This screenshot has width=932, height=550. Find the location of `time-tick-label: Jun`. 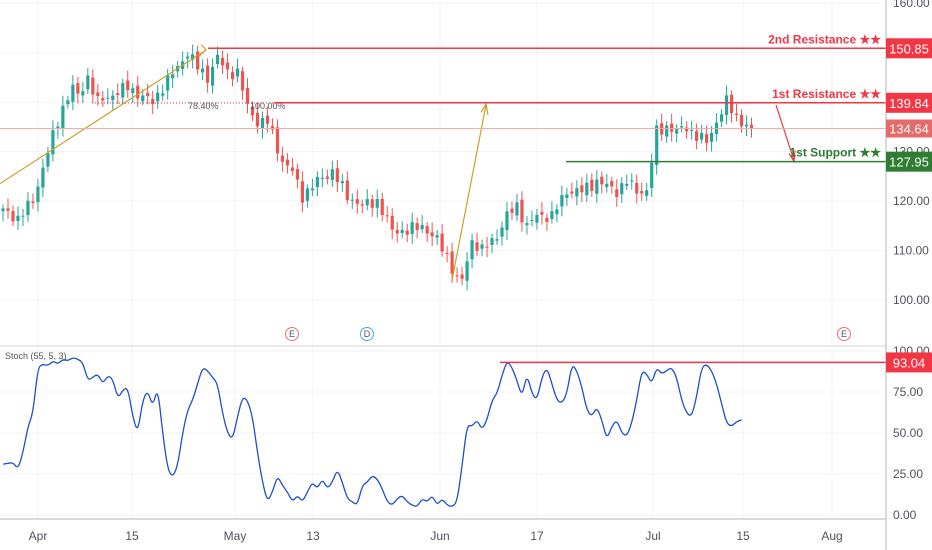

time-tick-label: Jun is located at coordinates (439, 536).